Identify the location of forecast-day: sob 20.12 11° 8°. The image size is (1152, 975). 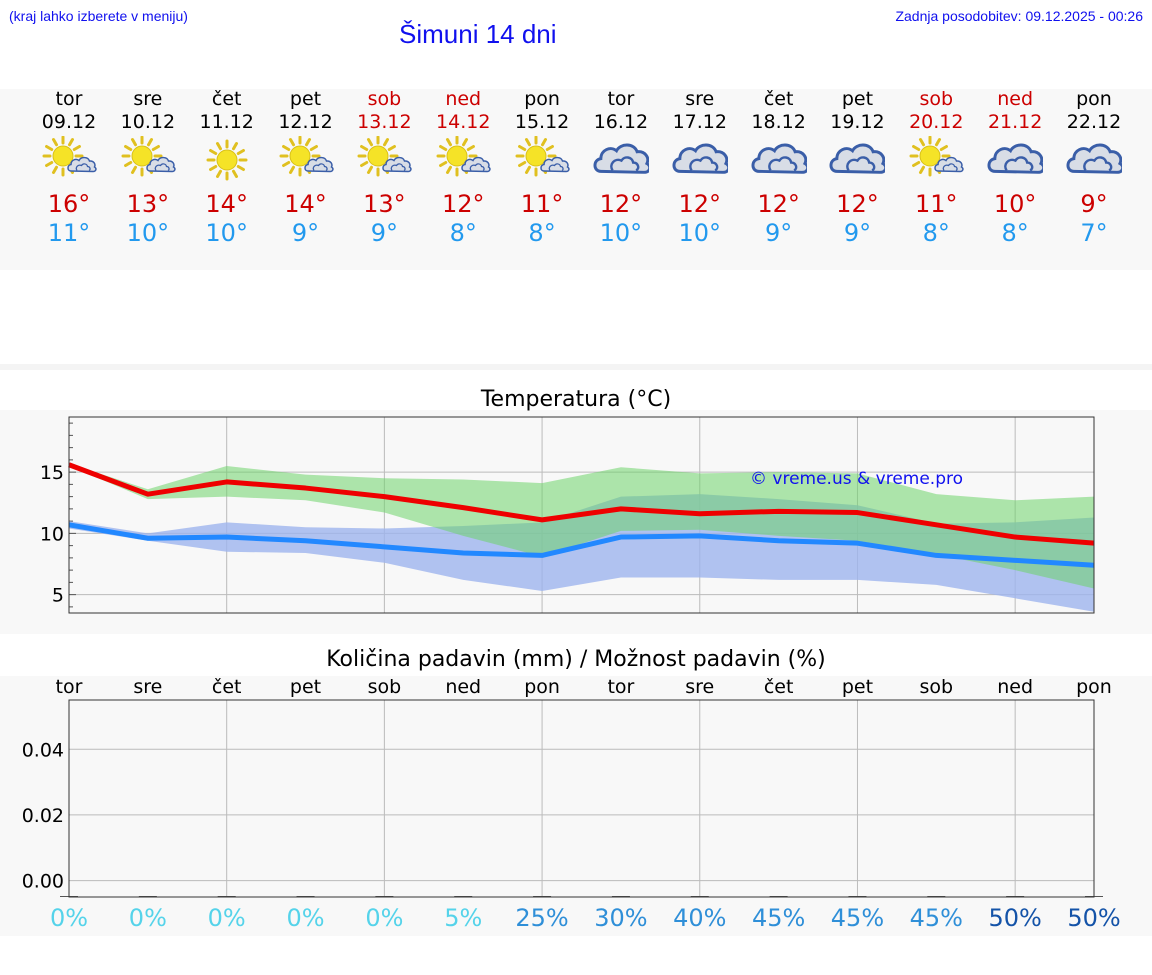
(936, 167).